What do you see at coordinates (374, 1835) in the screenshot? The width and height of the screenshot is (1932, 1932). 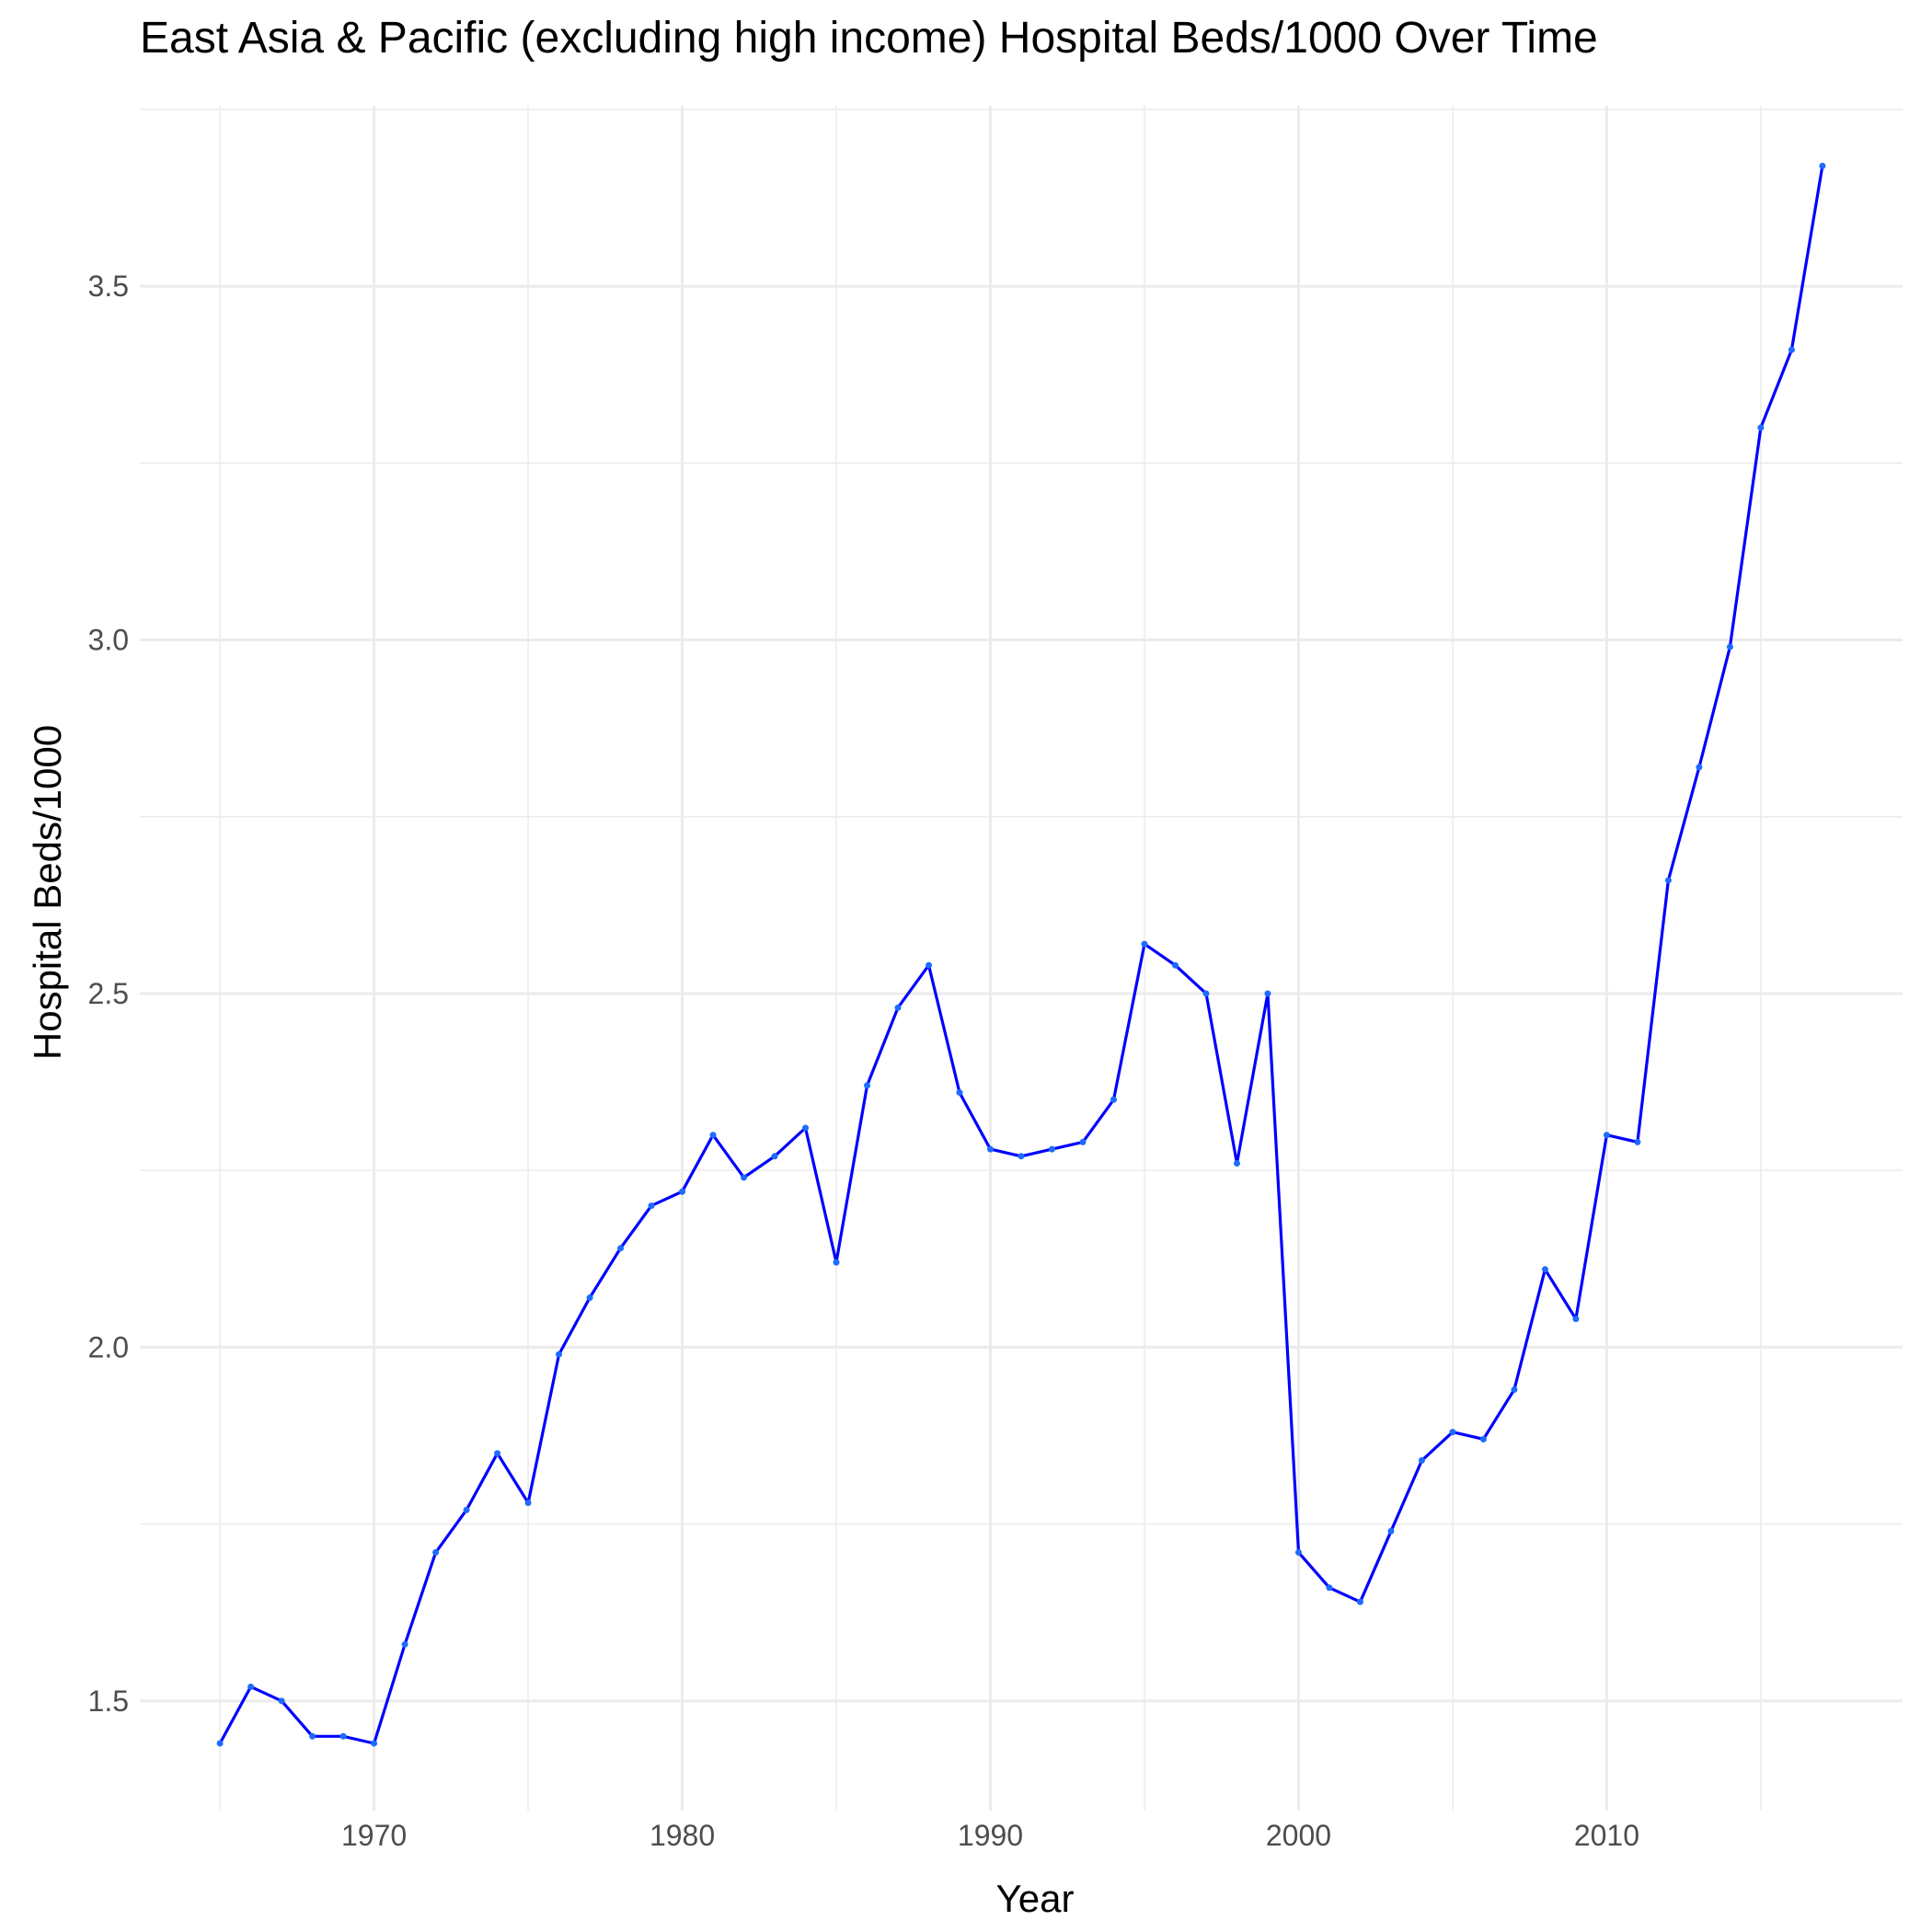 I see `x-tick-label: 1970` at bounding box center [374, 1835].